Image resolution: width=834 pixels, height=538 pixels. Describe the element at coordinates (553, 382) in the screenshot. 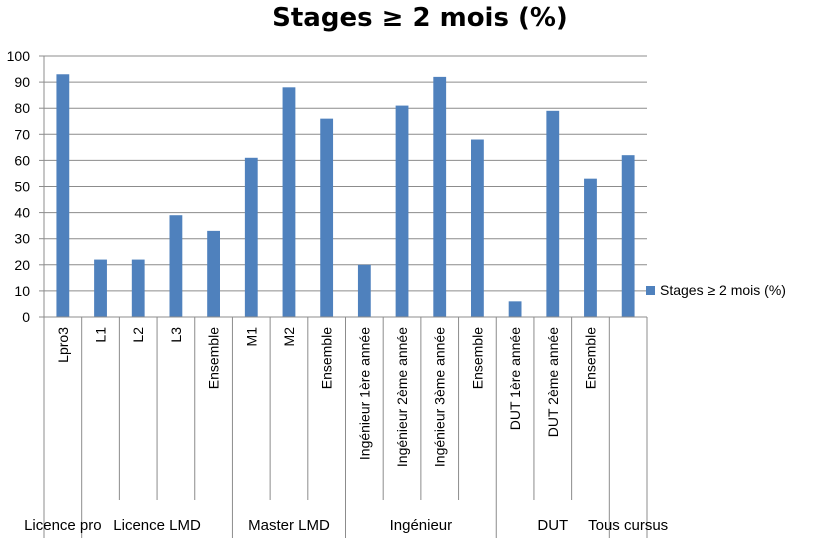

I see `category-label: DUT 2ème année` at that location.